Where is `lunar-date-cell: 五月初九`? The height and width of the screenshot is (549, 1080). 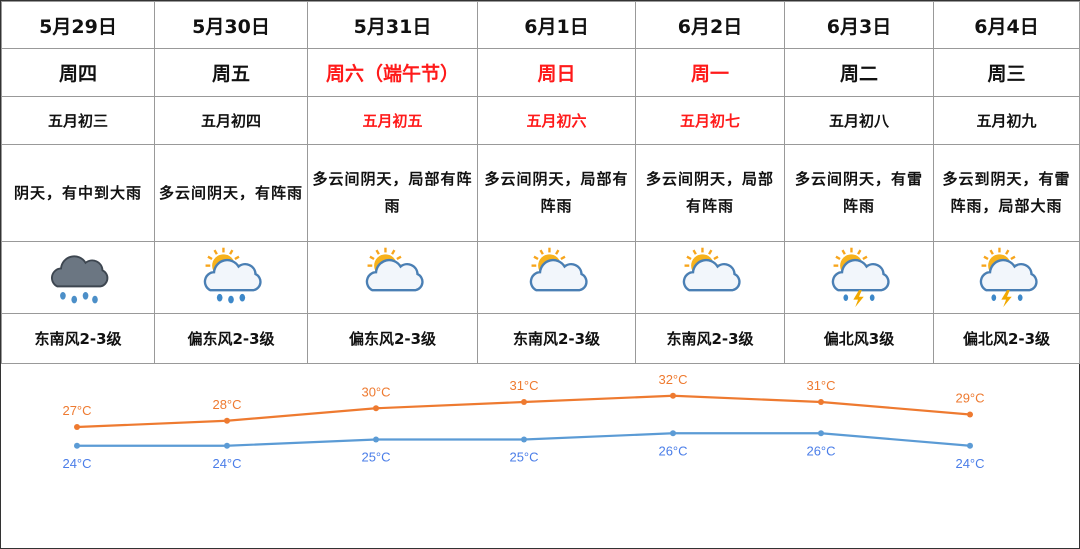
lunar-date-cell: 五月初九 is located at coordinates (1006, 120).